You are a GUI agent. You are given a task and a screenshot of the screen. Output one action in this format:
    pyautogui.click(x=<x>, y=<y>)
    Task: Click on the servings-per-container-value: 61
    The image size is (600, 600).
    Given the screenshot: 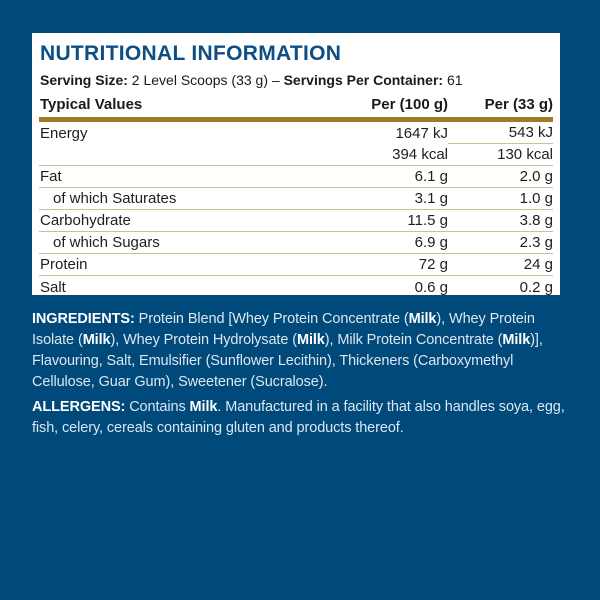 What is the action you would take?
    pyautogui.click(x=453, y=80)
    